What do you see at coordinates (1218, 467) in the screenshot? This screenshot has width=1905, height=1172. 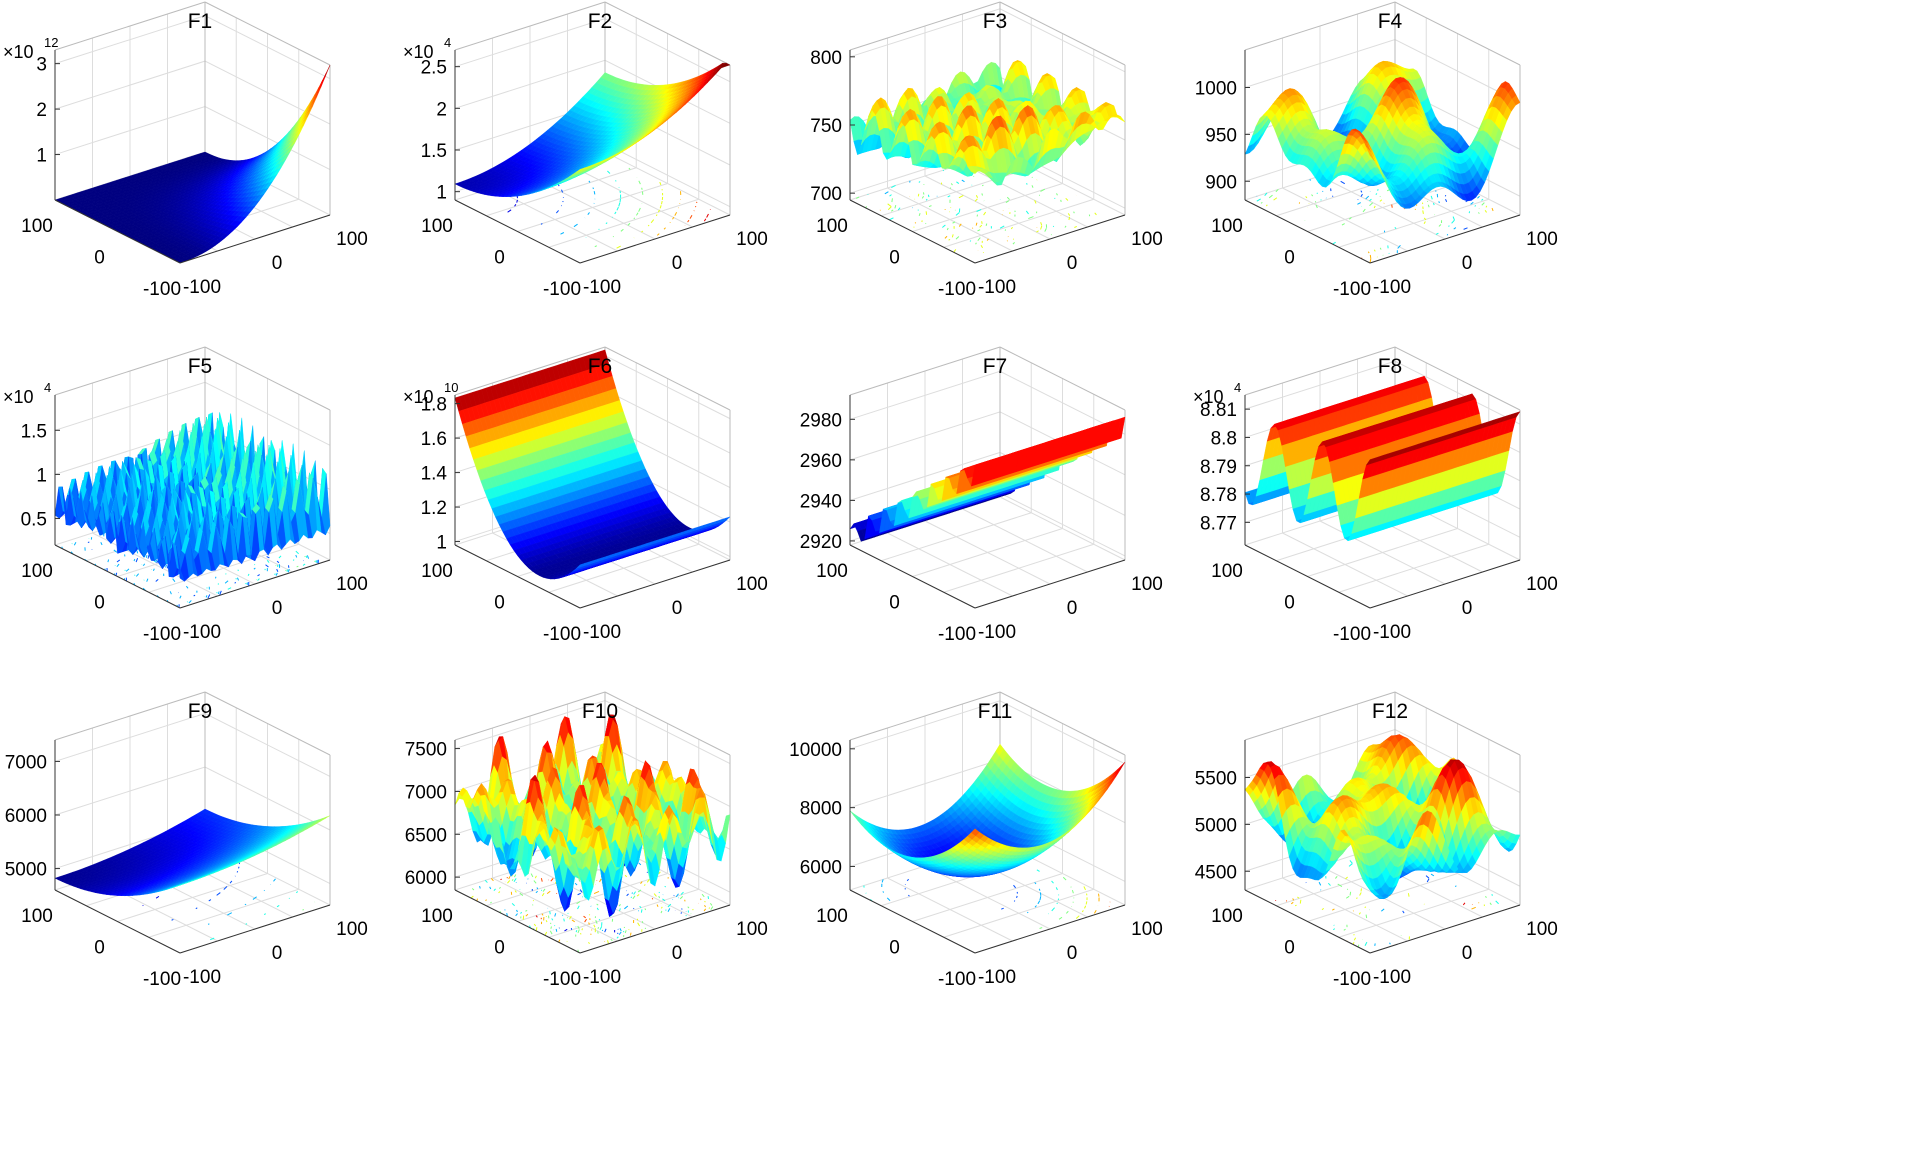 I see `z-tick-label: 8.79` at bounding box center [1218, 467].